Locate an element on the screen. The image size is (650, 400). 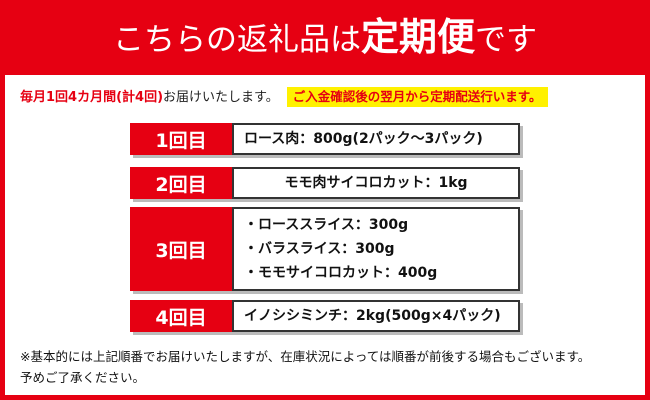
round-content: イノシシミンチ：2kg(500g×4パック) is located at coordinates (376, 316).